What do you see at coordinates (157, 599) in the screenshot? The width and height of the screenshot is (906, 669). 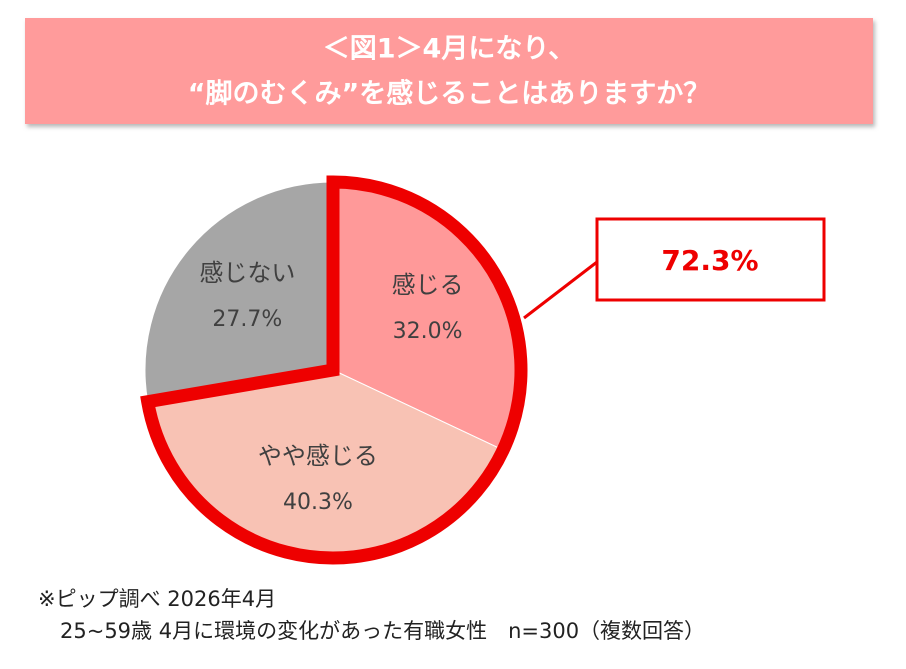 I see `note: ※ピップ調べ 2026年4月` at bounding box center [157, 599].